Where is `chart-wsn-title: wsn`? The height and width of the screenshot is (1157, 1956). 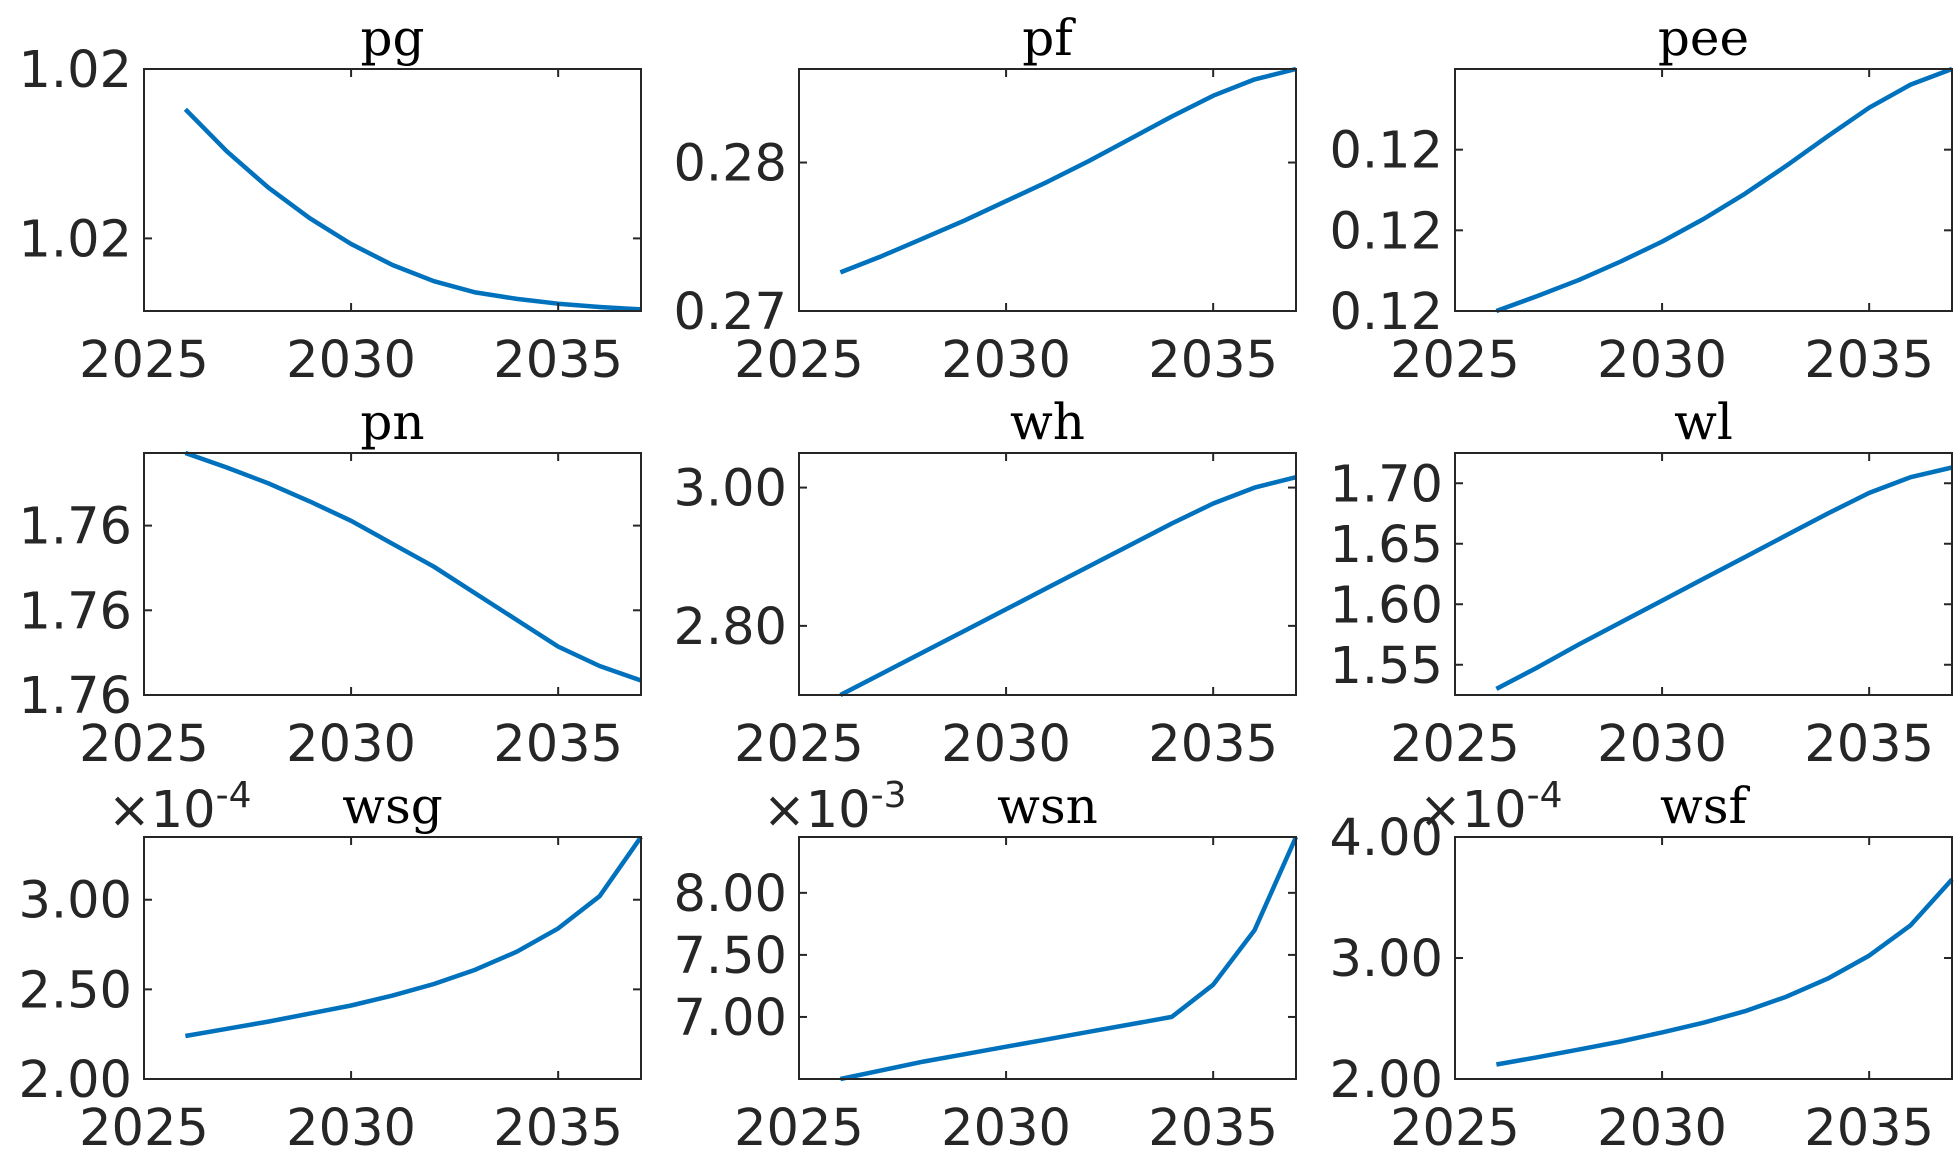
chart-wsn-title: wsn is located at coordinates (1047, 806).